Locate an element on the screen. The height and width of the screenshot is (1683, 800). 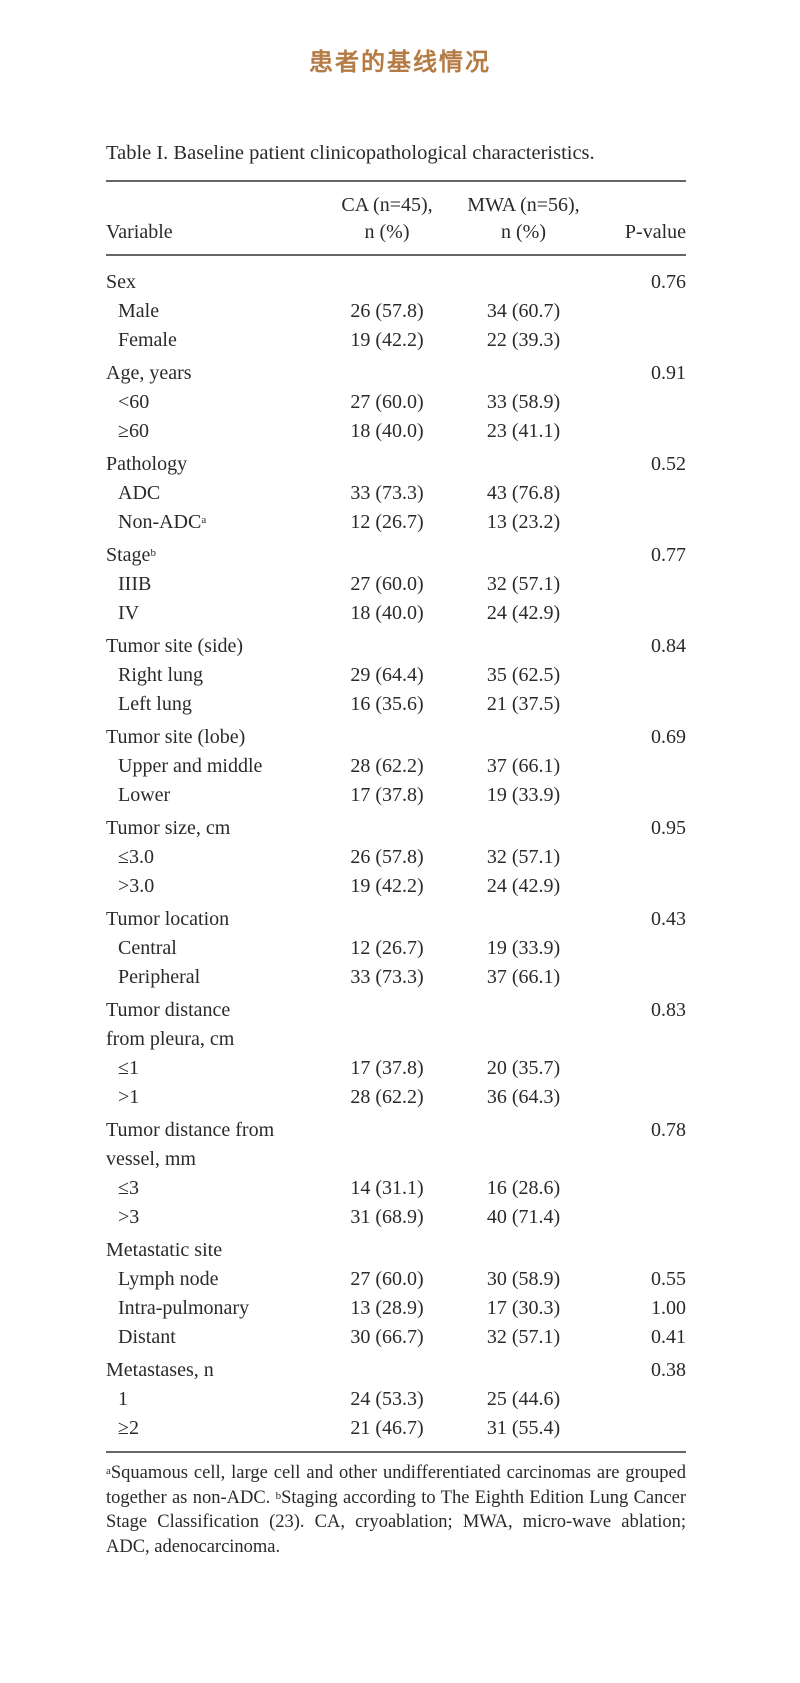
ca-cell-text: 17 (37.8) is located at coordinates (387, 795).